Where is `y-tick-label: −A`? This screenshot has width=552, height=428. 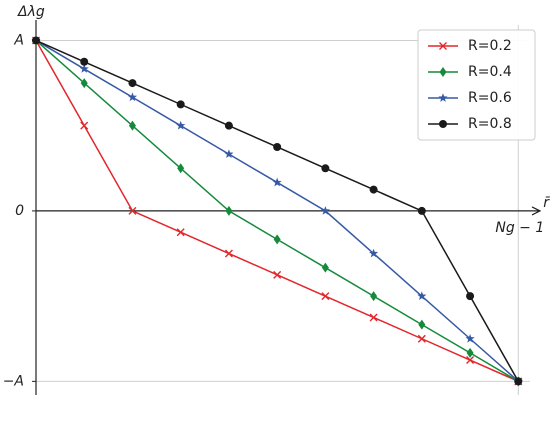
y-tick-label: −A is located at coordinates (13, 381).